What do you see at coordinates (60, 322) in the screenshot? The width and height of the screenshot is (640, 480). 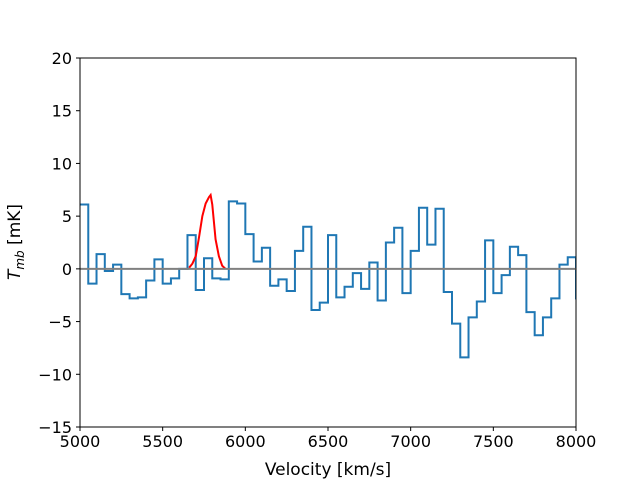 I see `y-tick-label: −5` at bounding box center [60, 322].